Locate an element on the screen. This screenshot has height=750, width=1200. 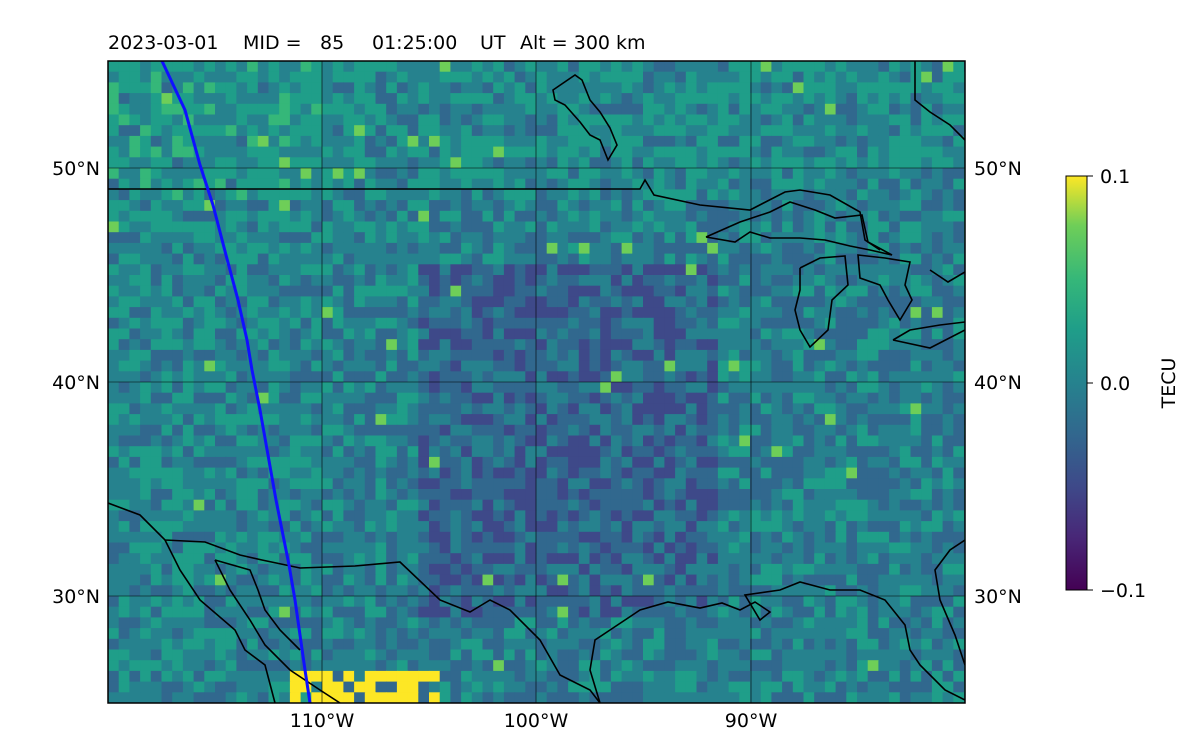
lat-label-right-40n: 40°N is located at coordinates (998, 383).